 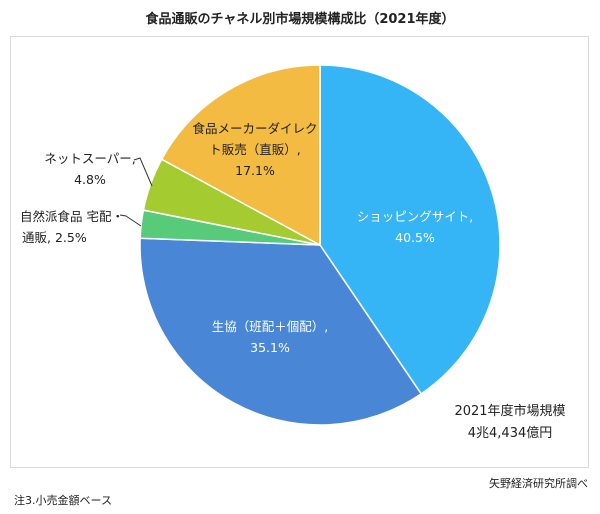 What do you see at coordinates (270, 326) in the screenshot?
I see `slice-label-coop-name: 生協（班配＋個配）,` at bounding box center [270, 326].